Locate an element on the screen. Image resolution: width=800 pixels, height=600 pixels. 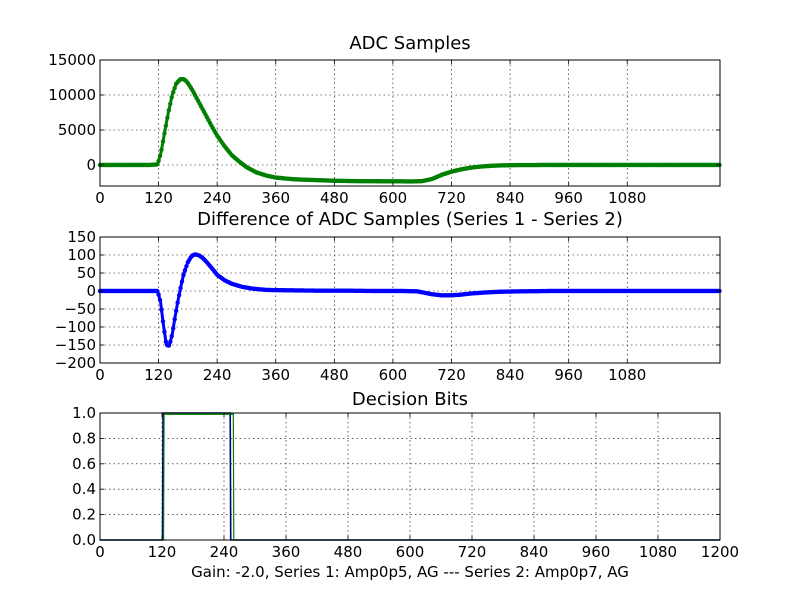
difference-xtick-label: 120 is located at coordinates (158, 375).